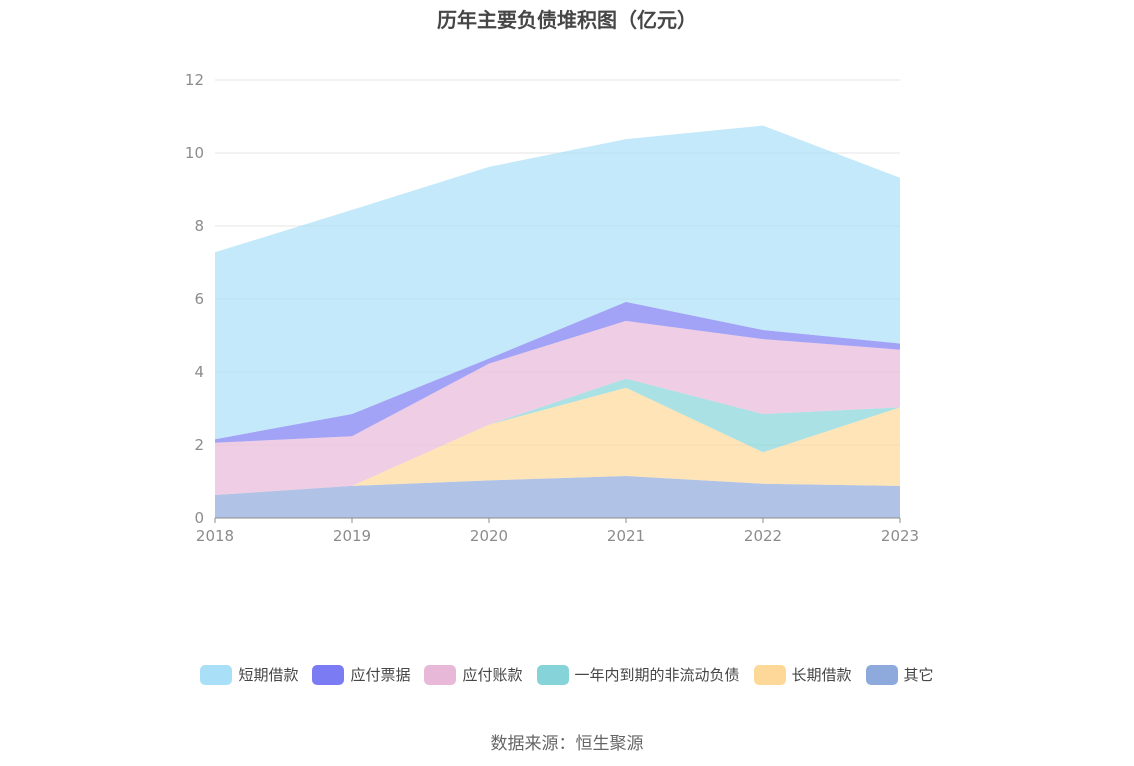 This screenshot has height=766, width=1134. Describe the element at coordinates (352, 536) in the screenshot. I see `x-tick-label: 2019` at that location.